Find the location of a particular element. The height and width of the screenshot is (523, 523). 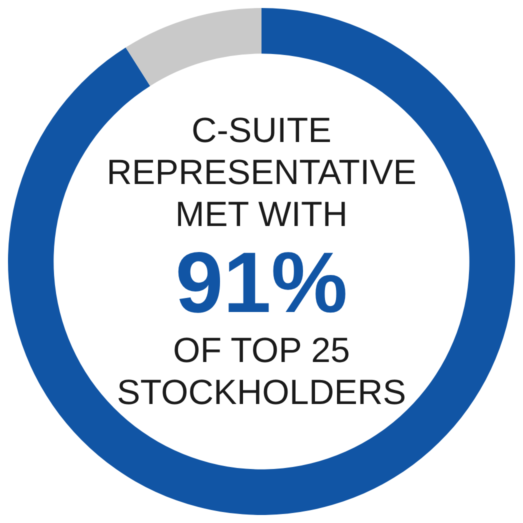

text: 91% is located at coordinates (261, 282).